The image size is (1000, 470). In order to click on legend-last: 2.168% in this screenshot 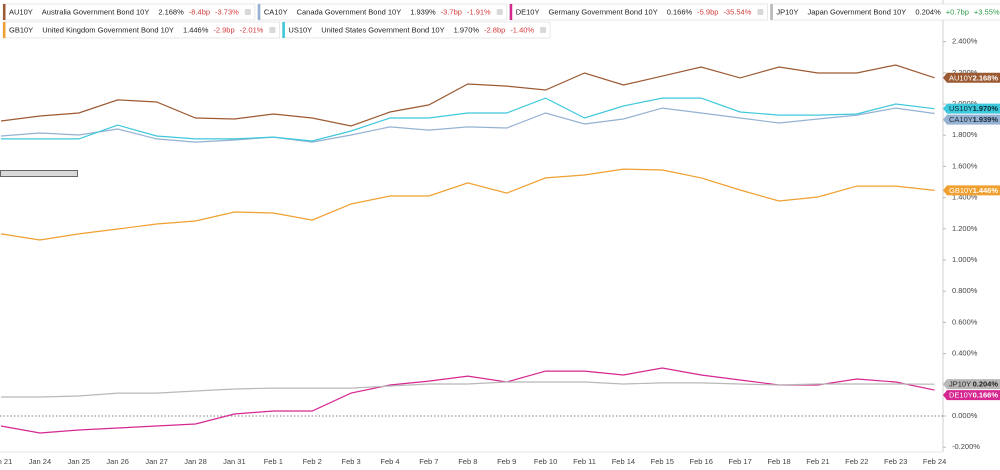, I will do `click(171, 11)`.